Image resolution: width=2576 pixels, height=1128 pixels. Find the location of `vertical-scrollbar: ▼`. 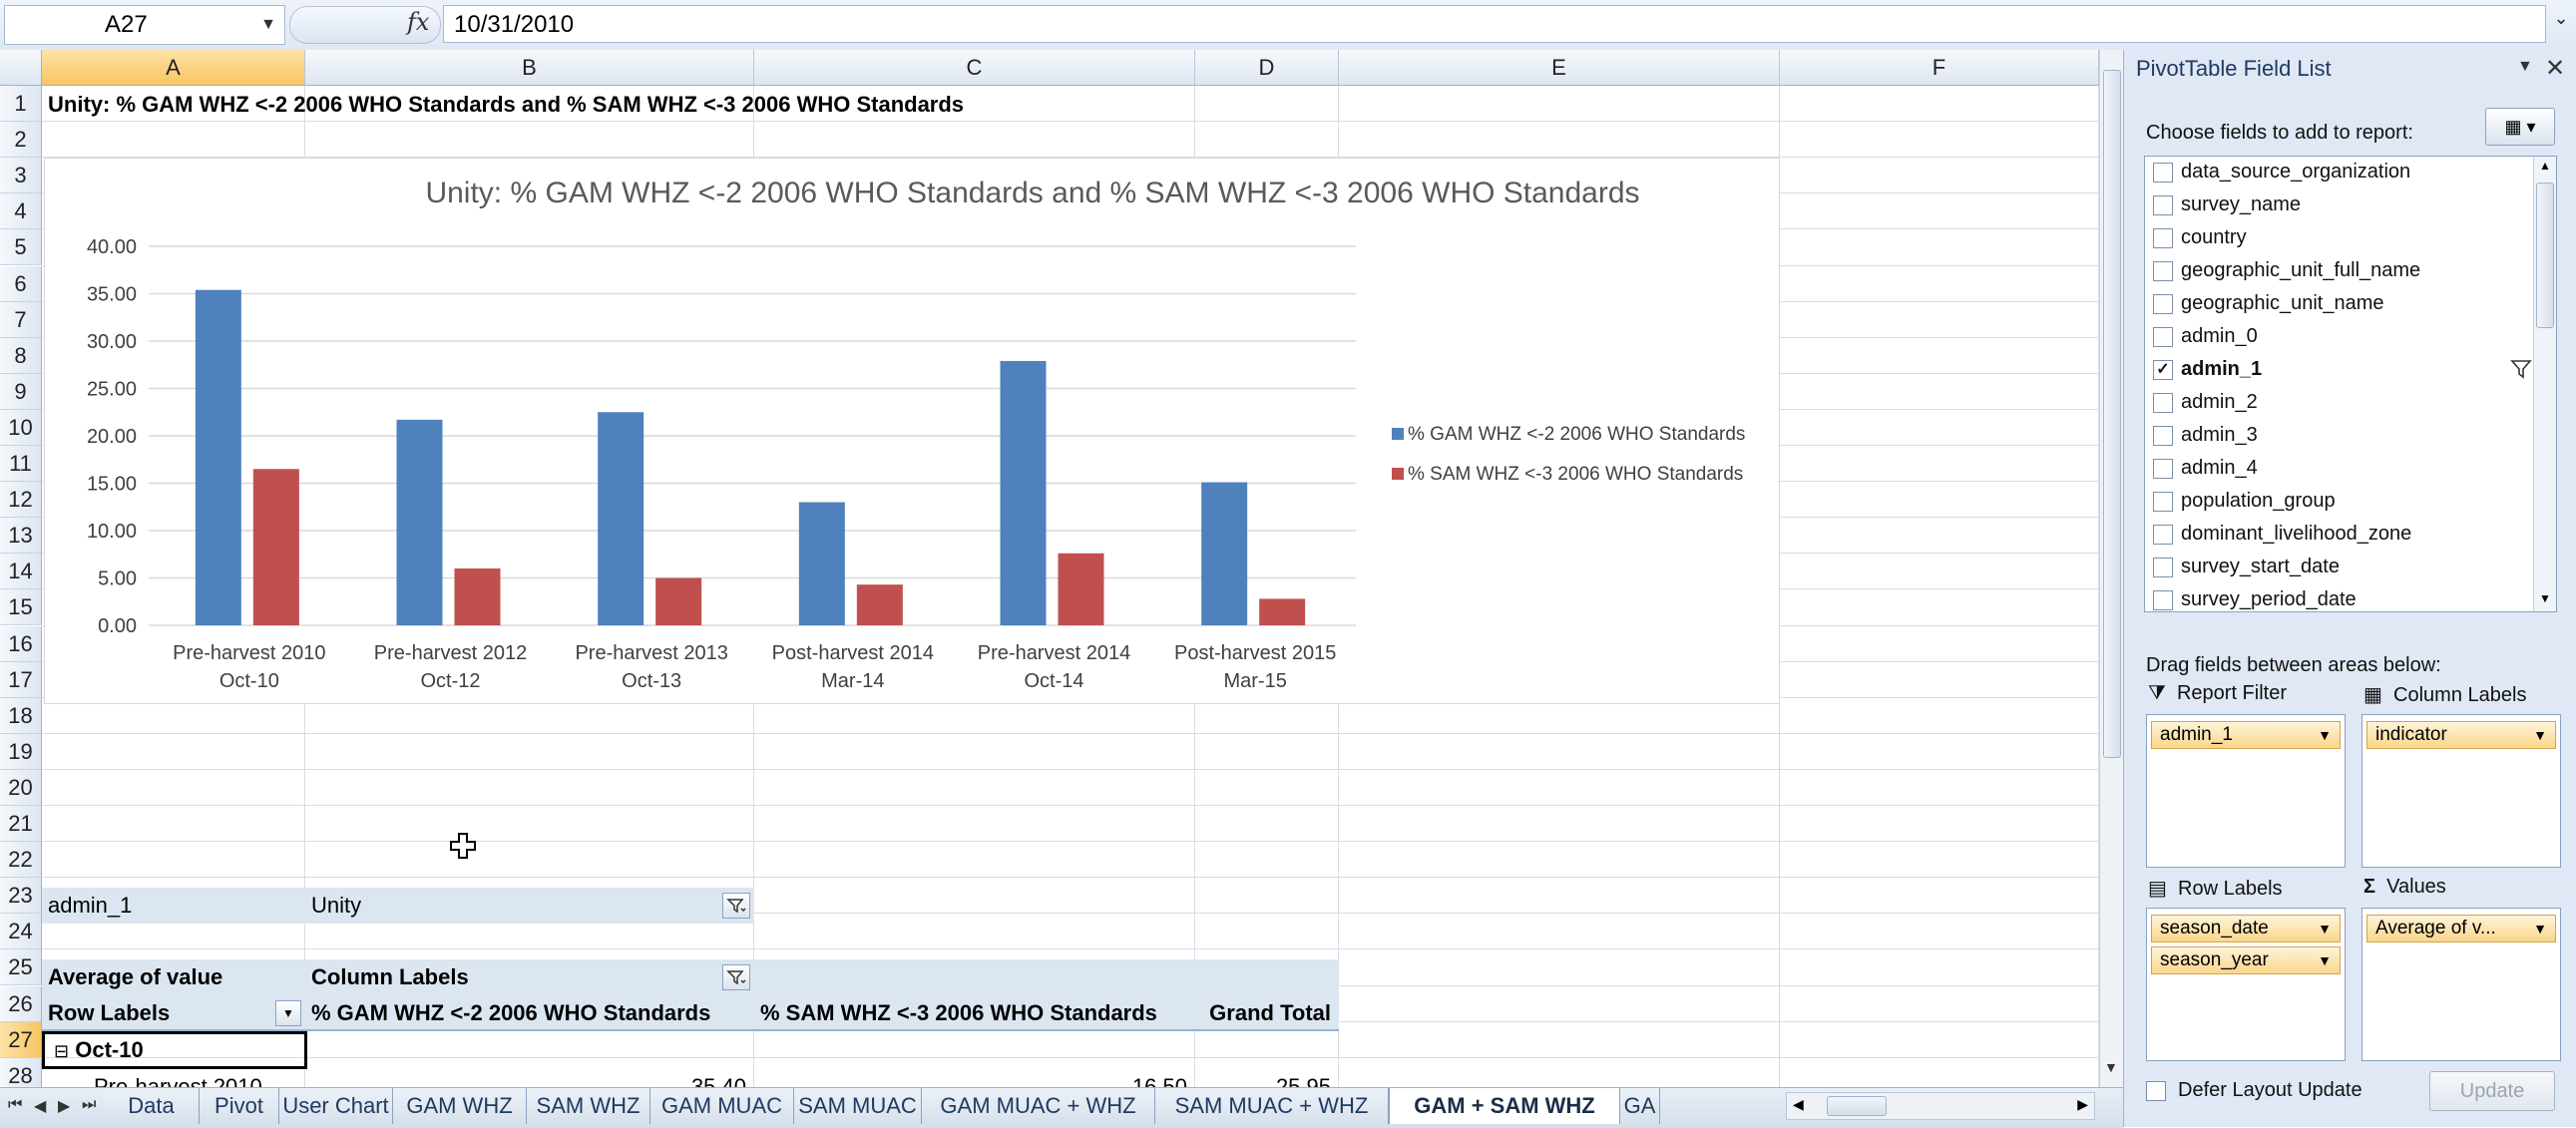

vertical-scrollbar: ▼ is located at coordinates (2111, 568).